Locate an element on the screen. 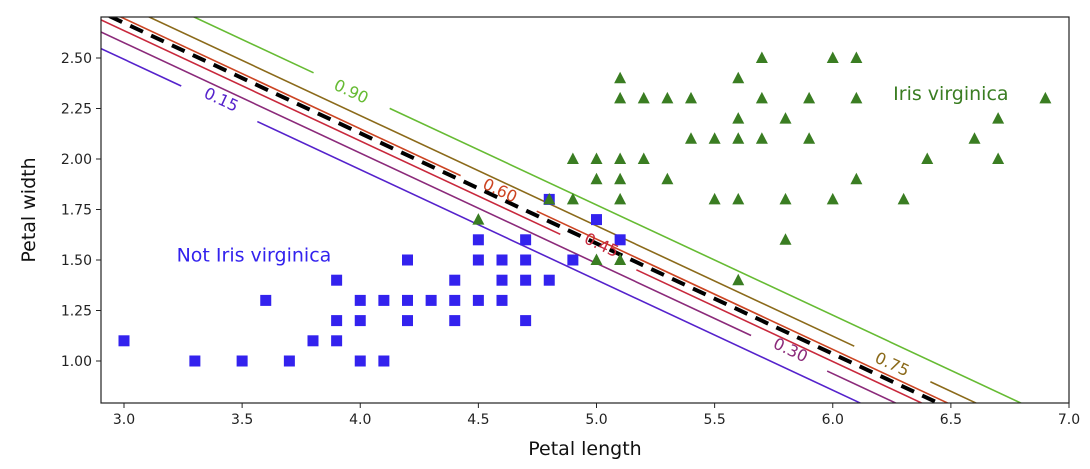 The width and height of the screenshot is (1090, 469). contour-label-0.15: 0.15 is located at coordinates (221, 99).